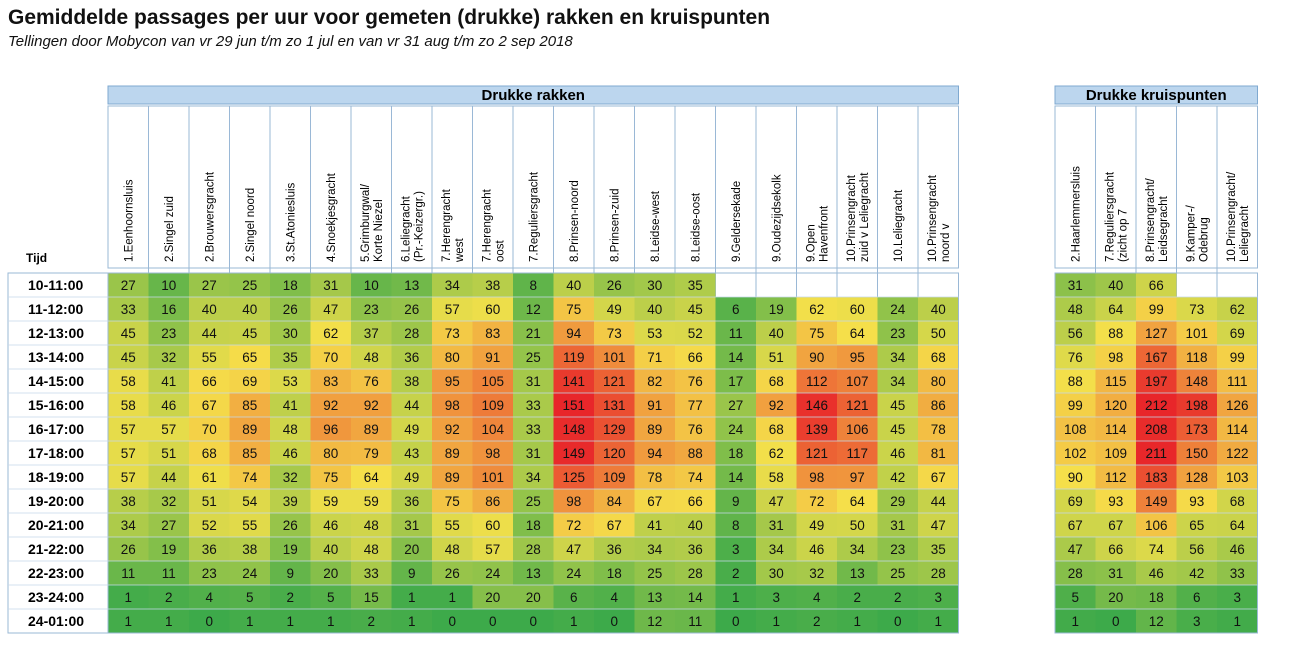 The width and height of the screenshot is (1299, 661). Describe the element at coordinates (1196, 429) in the screenshot. I see `cell-value: 173` at that location.